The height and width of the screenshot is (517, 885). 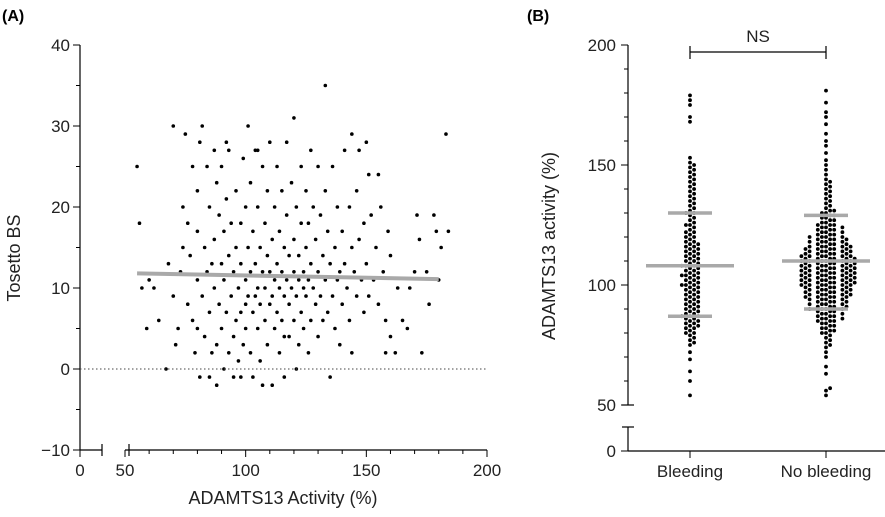 What do you see at coordinates (758, 172) in the screenshot?
I see `panel-b-overlay: NS` at bounding box center [758, 172].